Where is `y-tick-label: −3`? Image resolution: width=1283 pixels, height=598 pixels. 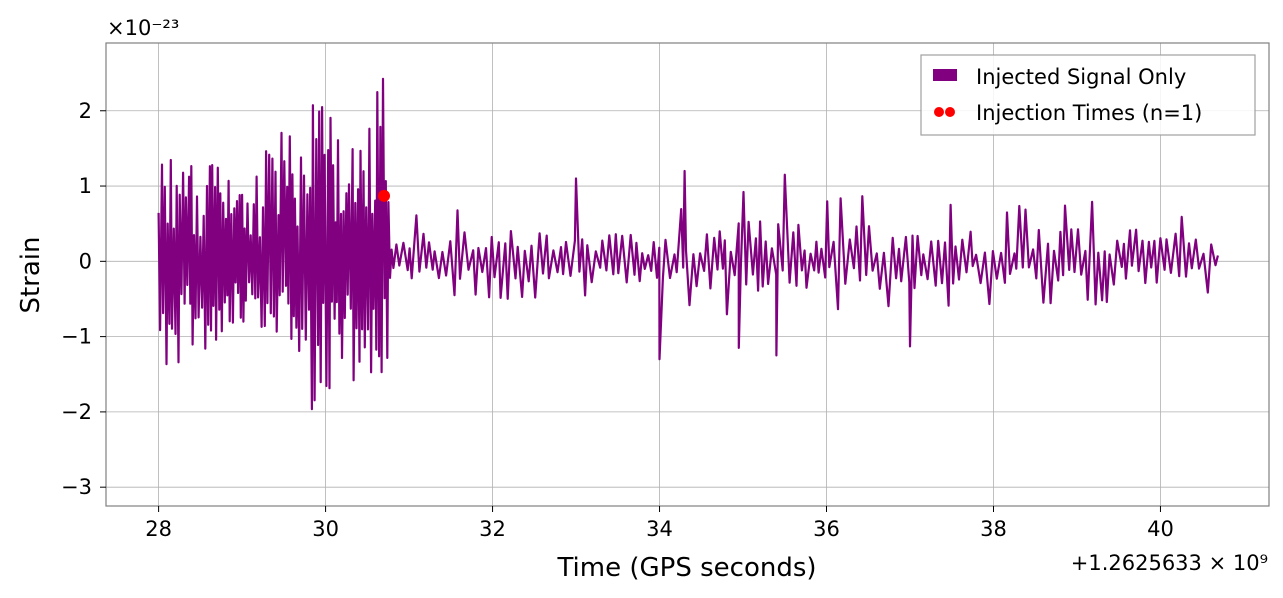 y-tick-label: −3 is located at coordinates (76, 487).